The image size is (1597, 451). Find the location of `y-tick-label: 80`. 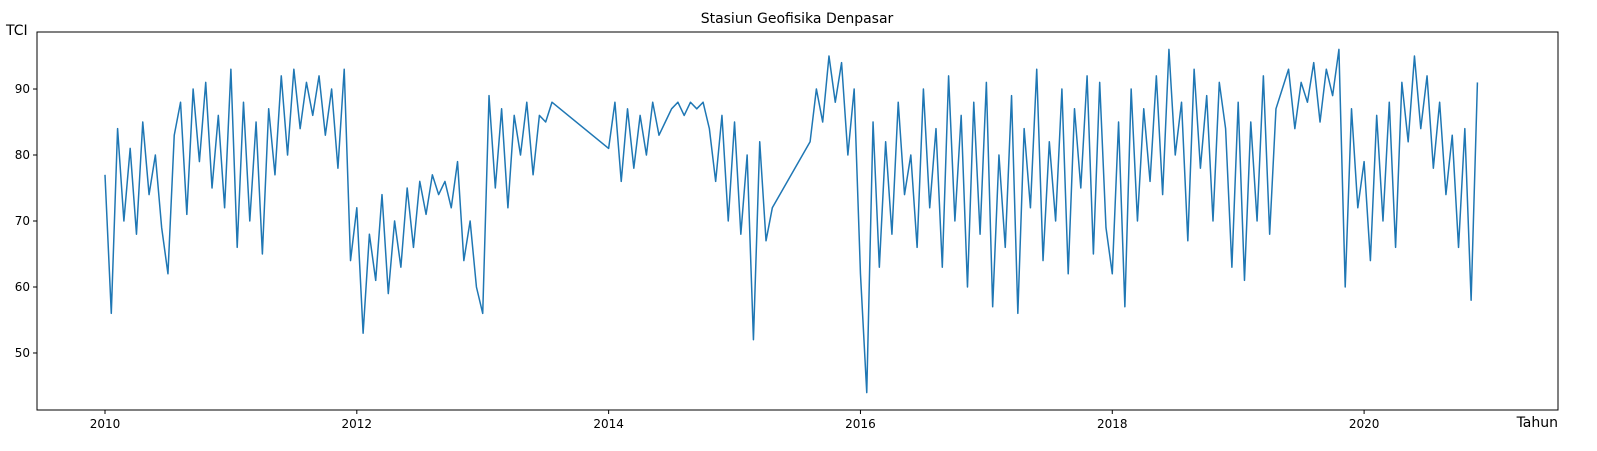

y-tick-label: 80 is located at coordinates (22, 155).